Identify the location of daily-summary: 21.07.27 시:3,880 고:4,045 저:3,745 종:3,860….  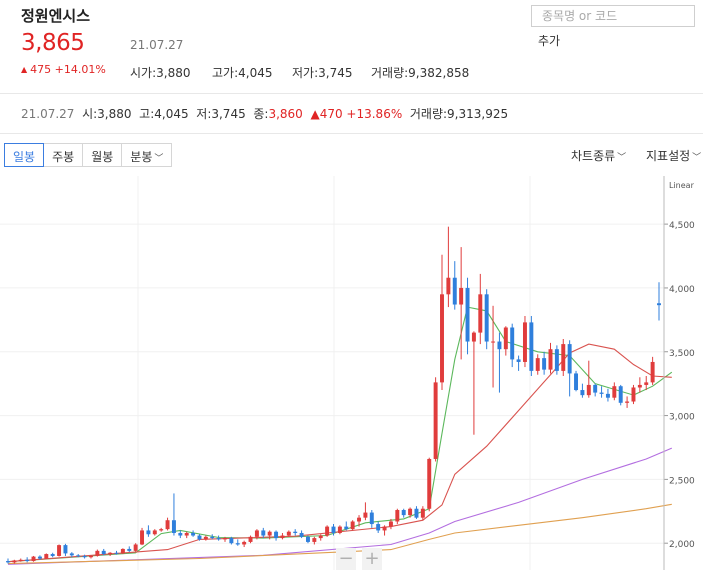
(265, 114).